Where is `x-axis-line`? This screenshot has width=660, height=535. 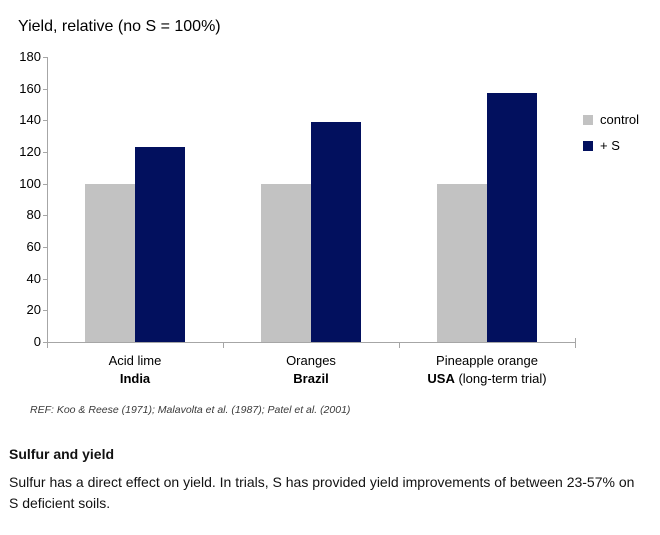
x-axis-line is located at coordinates (311, 342).